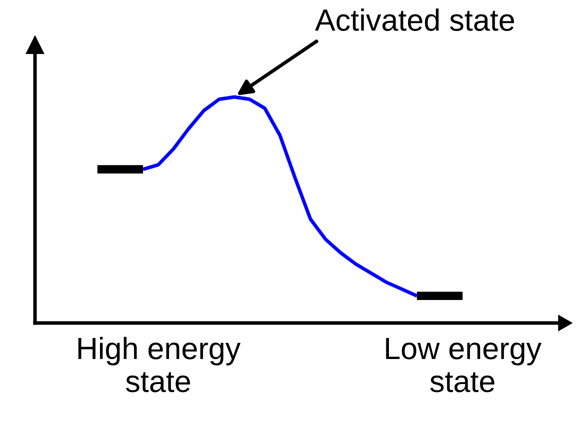 This screenshot has height=438, width=577. I want to click on x-tick-label: High energy state, so click(159, 364).